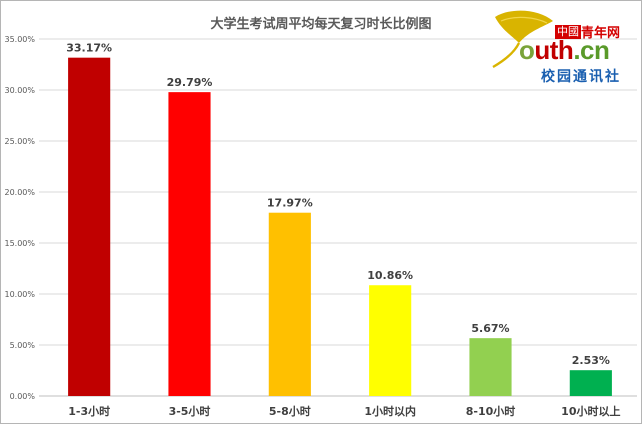 The image size is (642, 424). I want to click on youth-cn-logo: 中國 青年网 outh.cn 校园通讯社, so click(561, 48).